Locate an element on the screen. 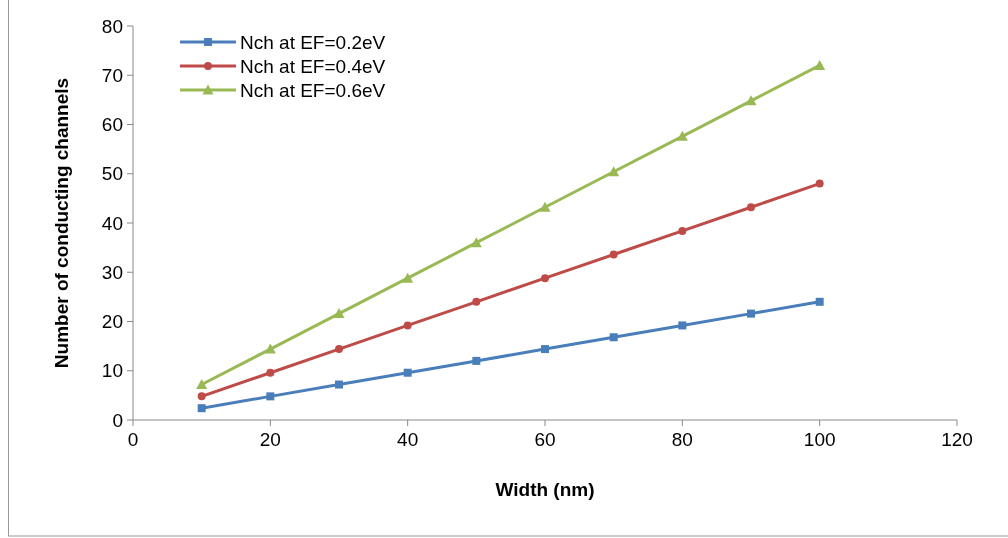  y-tick-label: 70 is located at coordinates (112, 75).